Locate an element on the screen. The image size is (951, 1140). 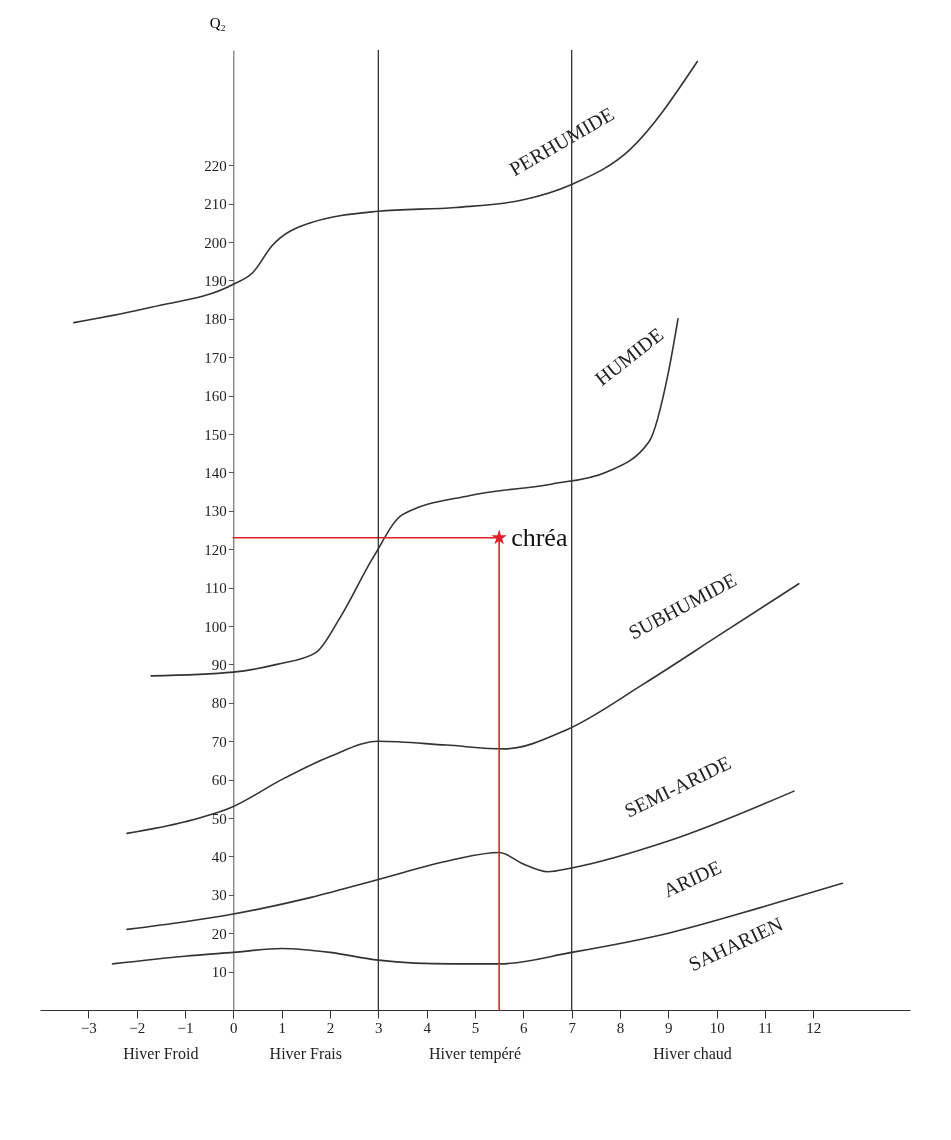
x-tick-label: 2 is located at coordinates (330, 1027).